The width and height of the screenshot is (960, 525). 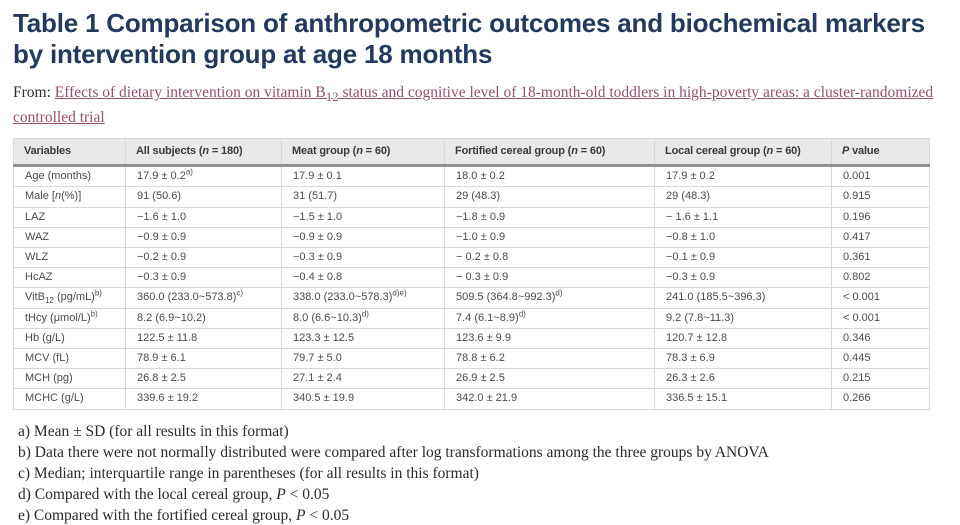 I want to click on cell-value: 123.6 ± 9.9, so click(x=549, y=338).